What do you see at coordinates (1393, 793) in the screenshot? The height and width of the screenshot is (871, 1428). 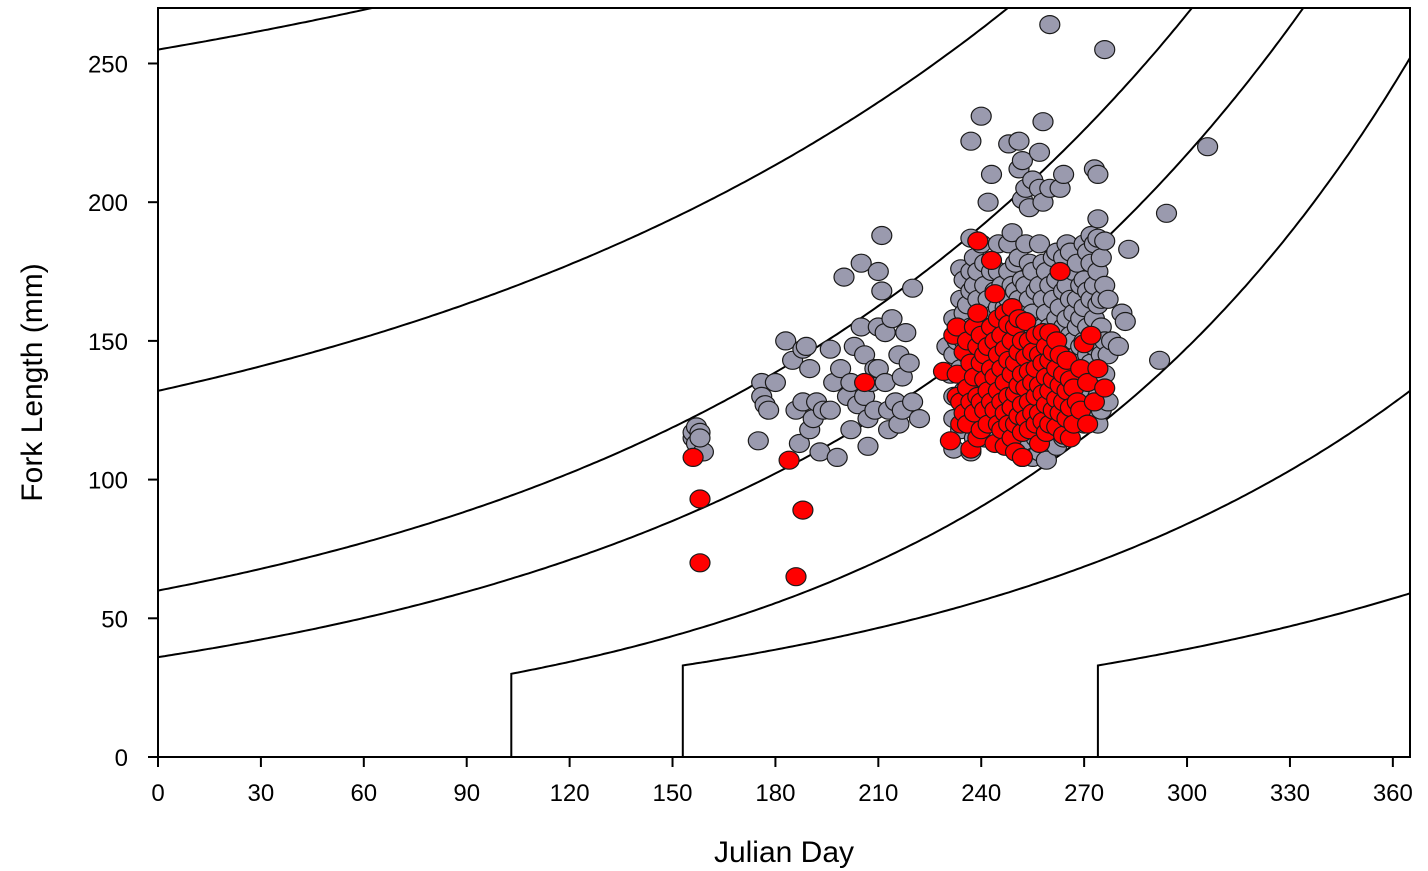 I see `x-tick-label: 360` at bounding box center [1393, 793].